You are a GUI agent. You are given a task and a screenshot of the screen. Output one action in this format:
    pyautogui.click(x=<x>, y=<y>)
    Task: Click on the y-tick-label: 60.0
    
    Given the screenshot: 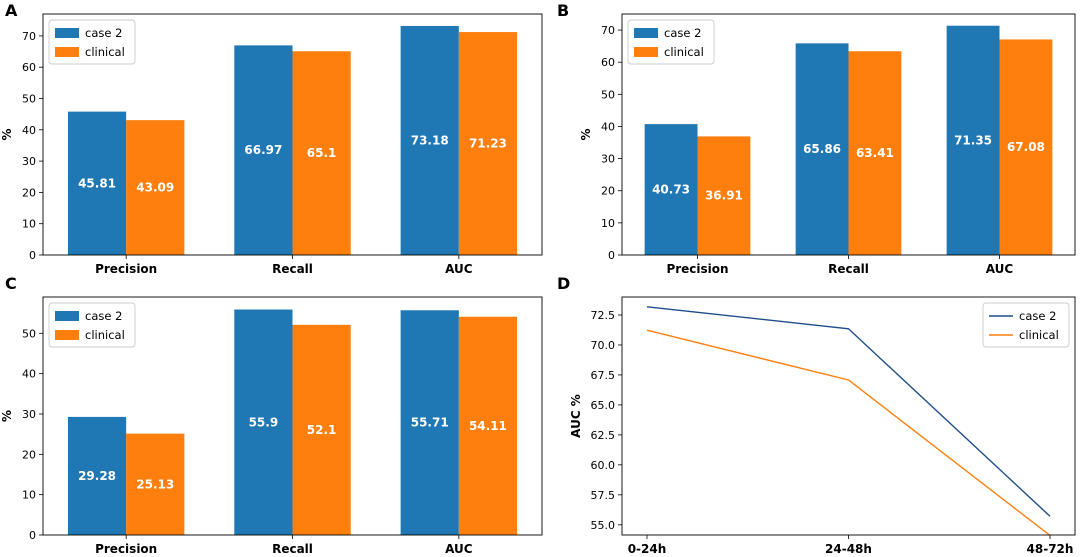 What is the action you would take?
    pyautogui.click(x=603, y=465)
    